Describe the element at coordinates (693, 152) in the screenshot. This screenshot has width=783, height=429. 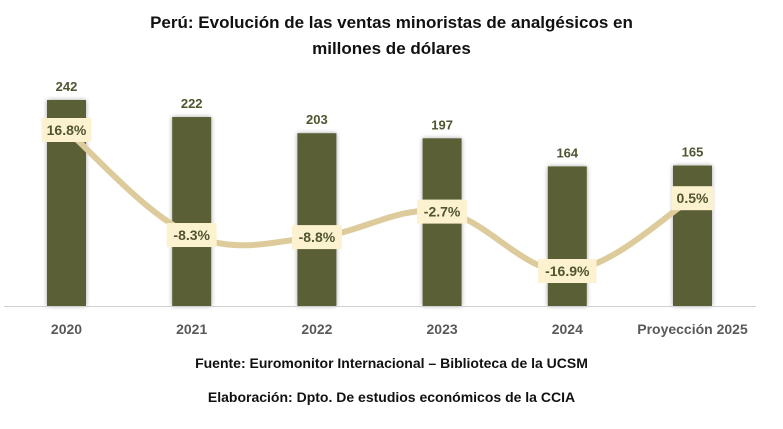
I see `bar-value-label: 165` at that location.